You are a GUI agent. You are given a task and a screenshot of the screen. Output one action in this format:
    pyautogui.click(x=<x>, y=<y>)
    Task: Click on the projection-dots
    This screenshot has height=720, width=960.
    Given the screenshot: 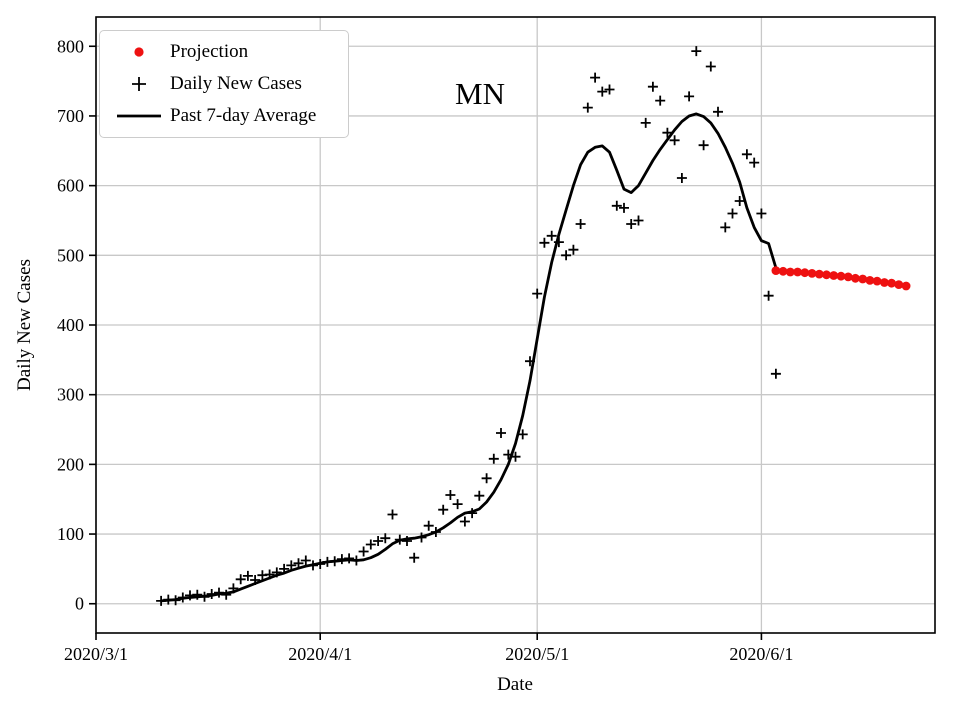 What is the action you would take?
    pyautogui.click(x=841, y=278)
    